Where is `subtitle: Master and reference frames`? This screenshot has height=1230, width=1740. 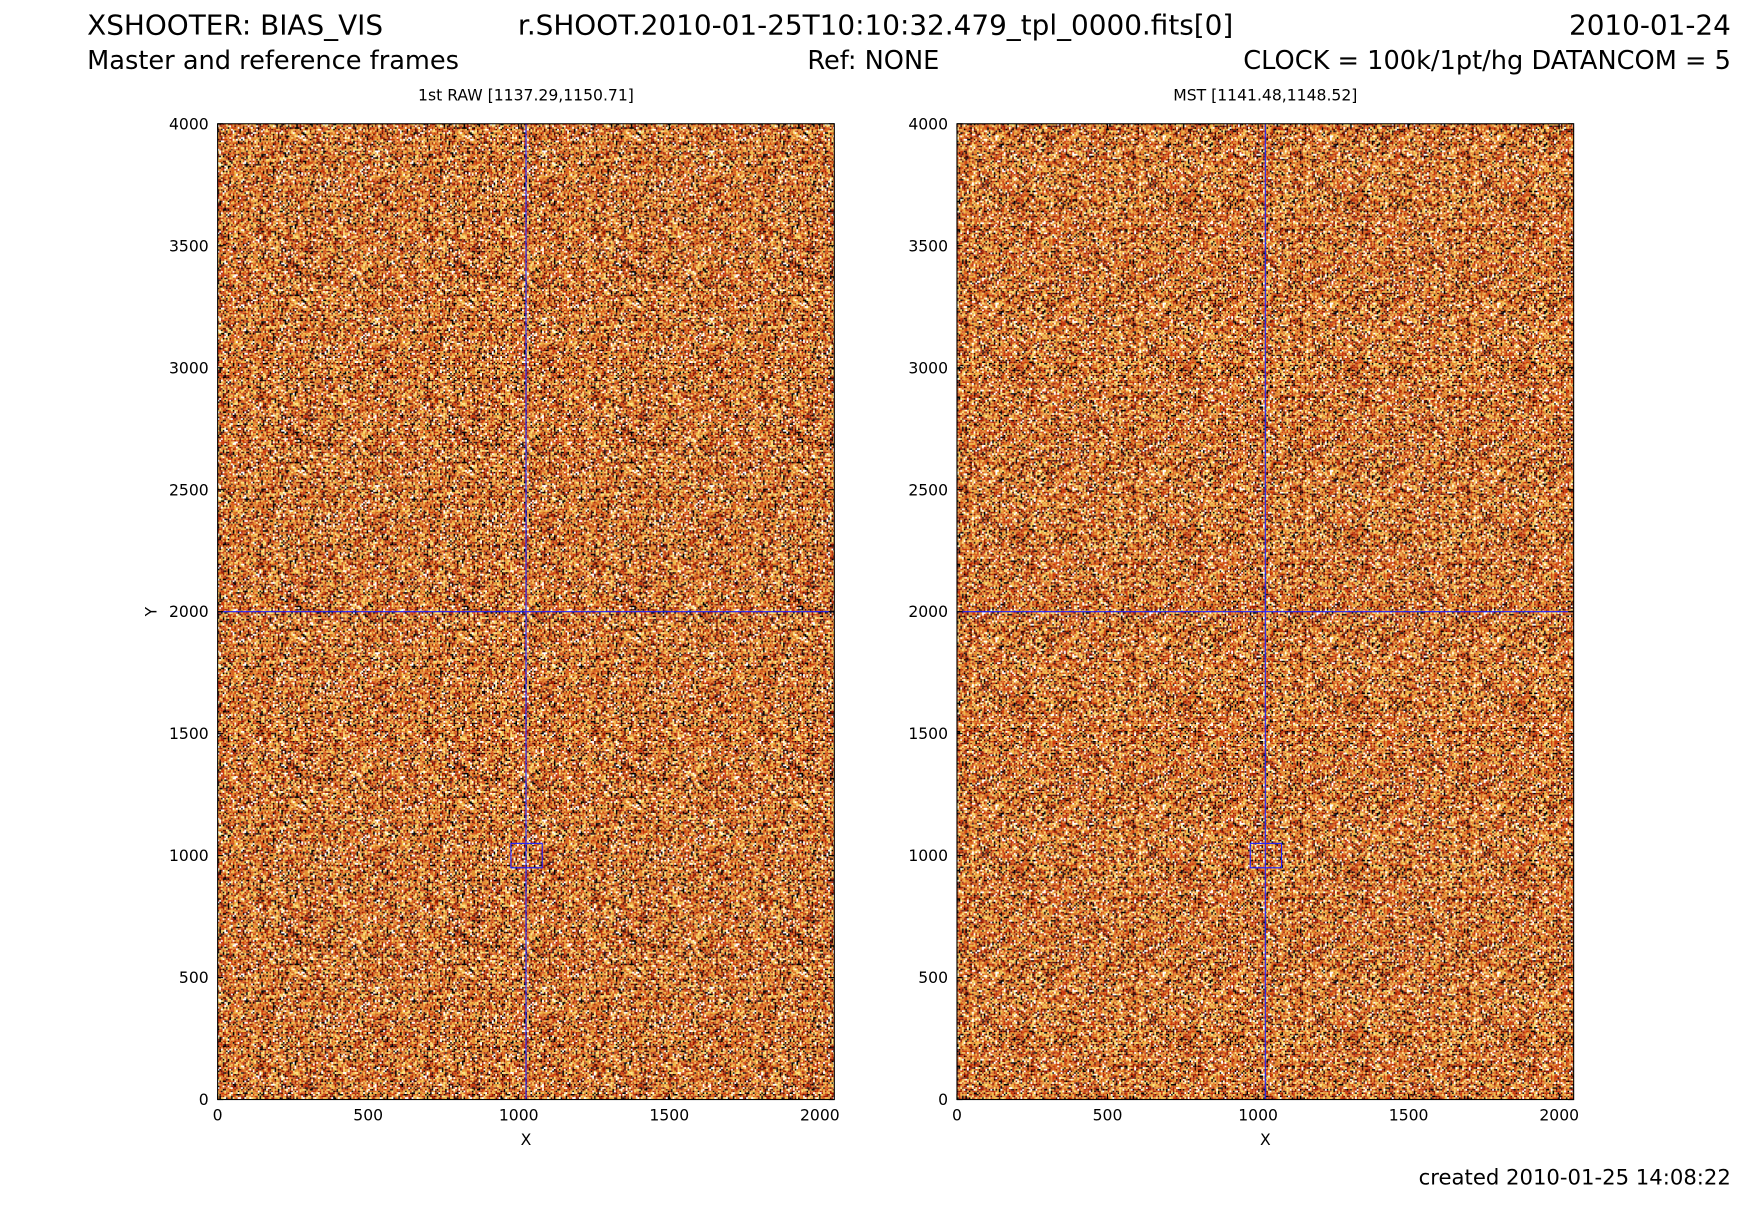
subtitle: Master and reference frames is located at coordinates (273, 61).